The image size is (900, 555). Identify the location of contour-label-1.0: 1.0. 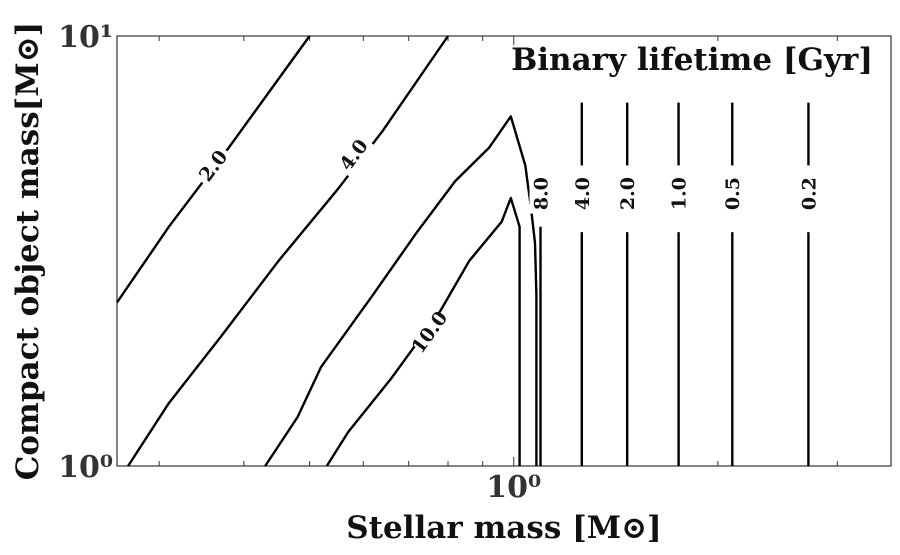
(680, 193).